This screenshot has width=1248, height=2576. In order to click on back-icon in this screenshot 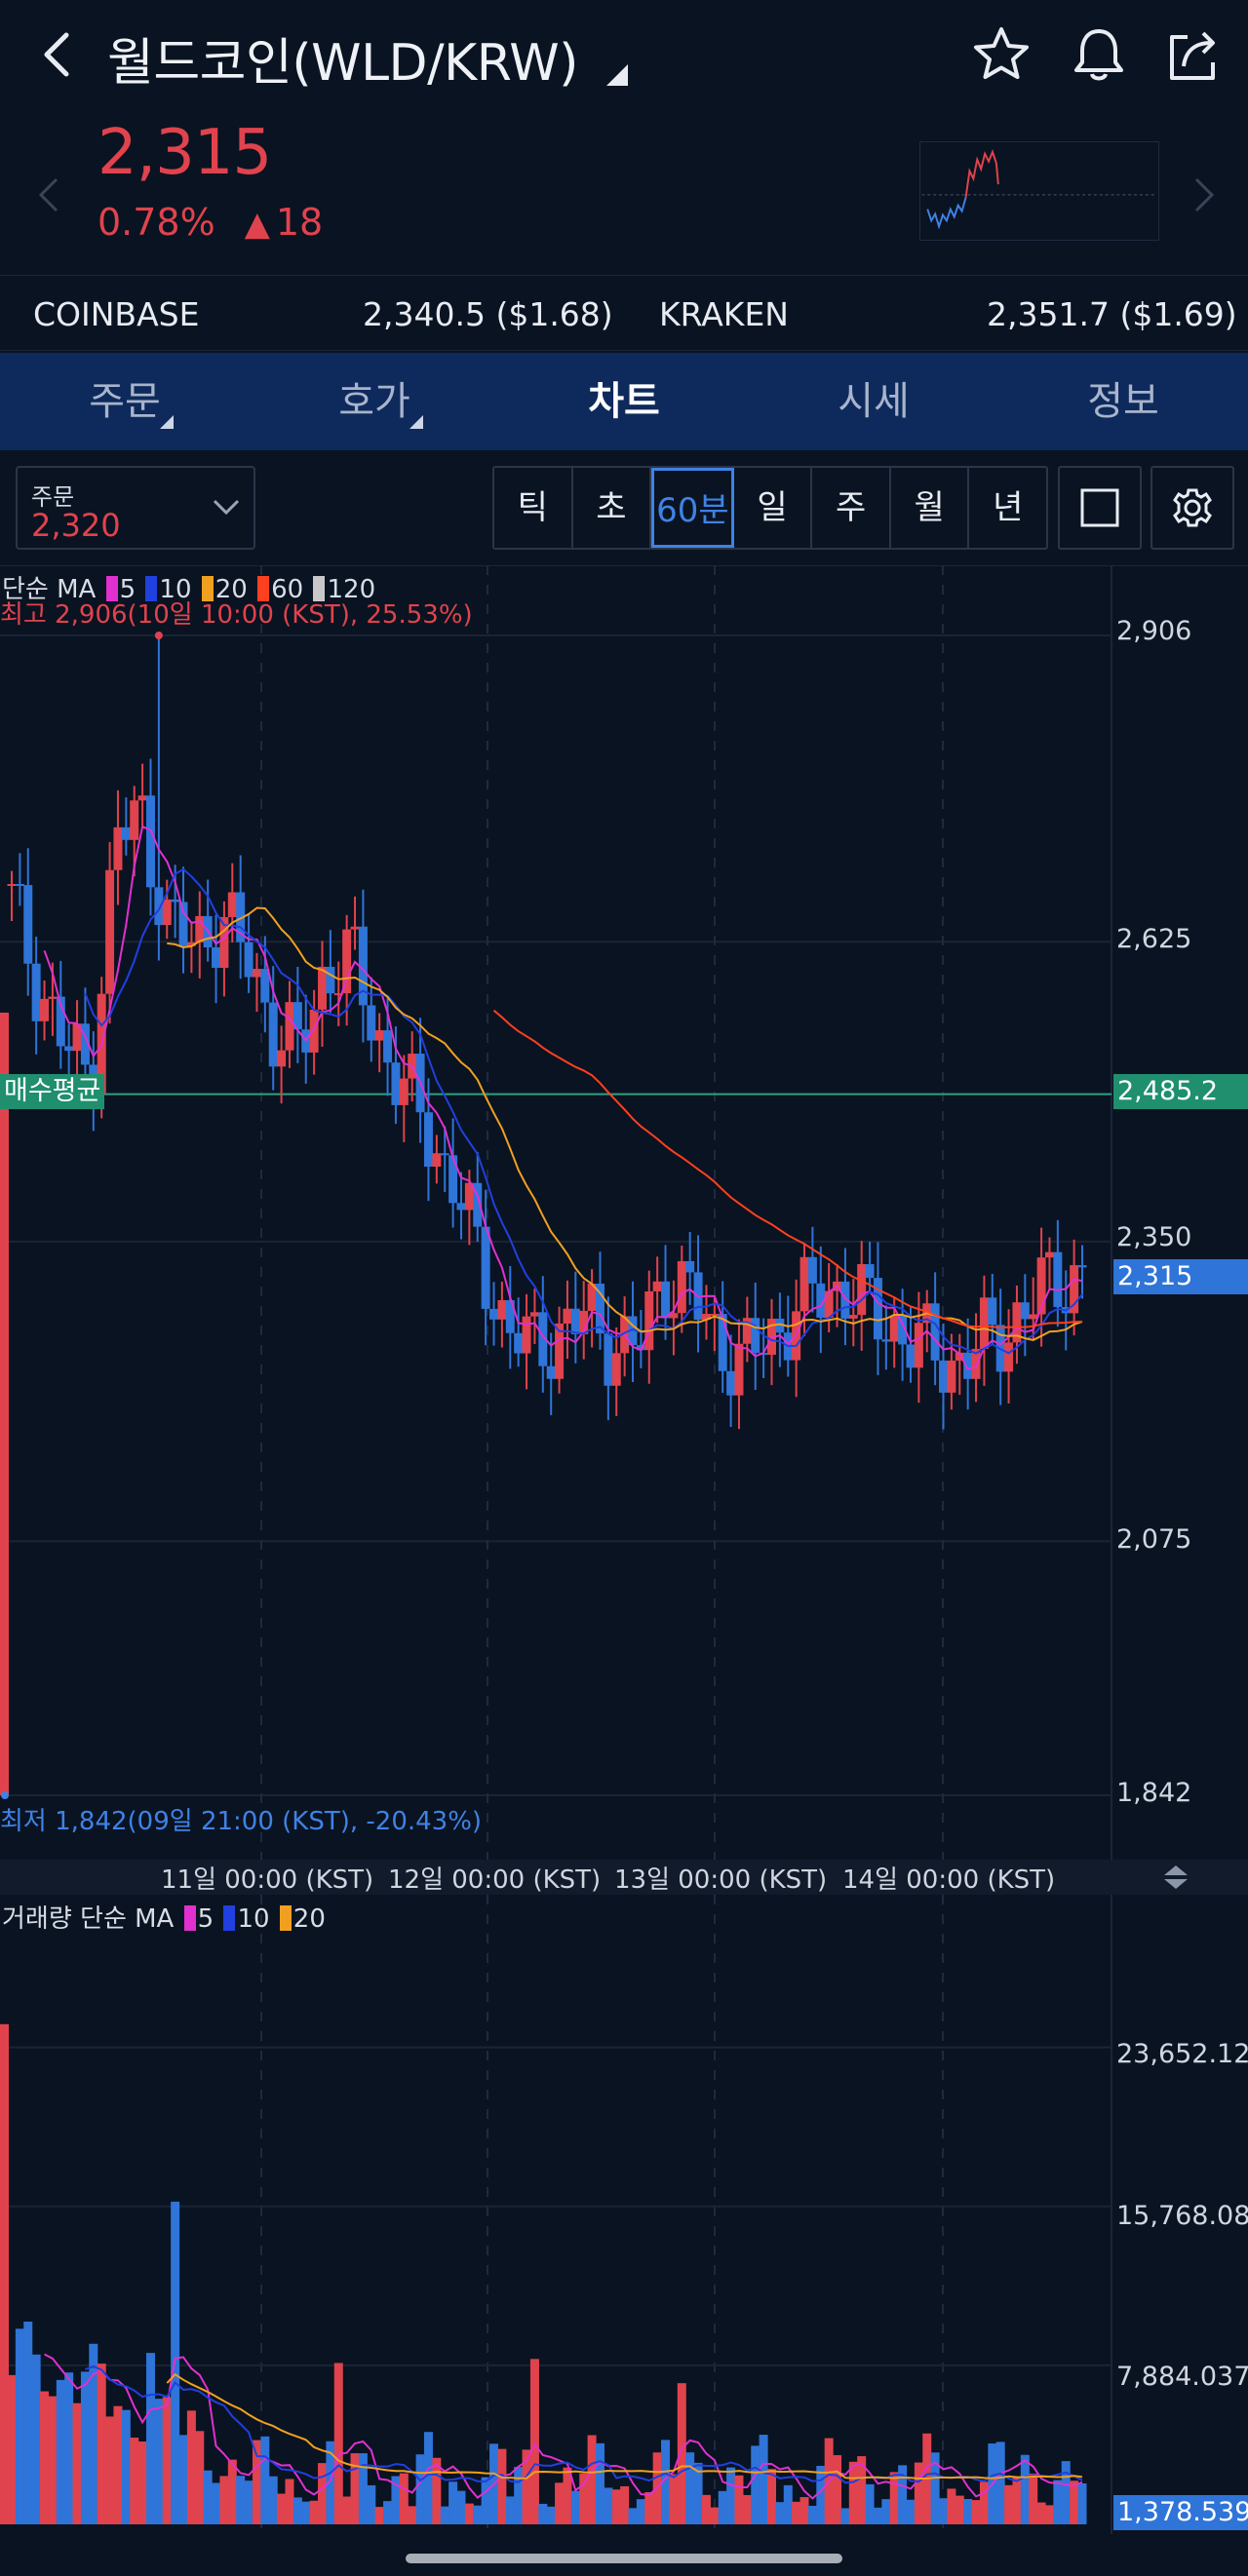, I will do `click(58, 54)`.